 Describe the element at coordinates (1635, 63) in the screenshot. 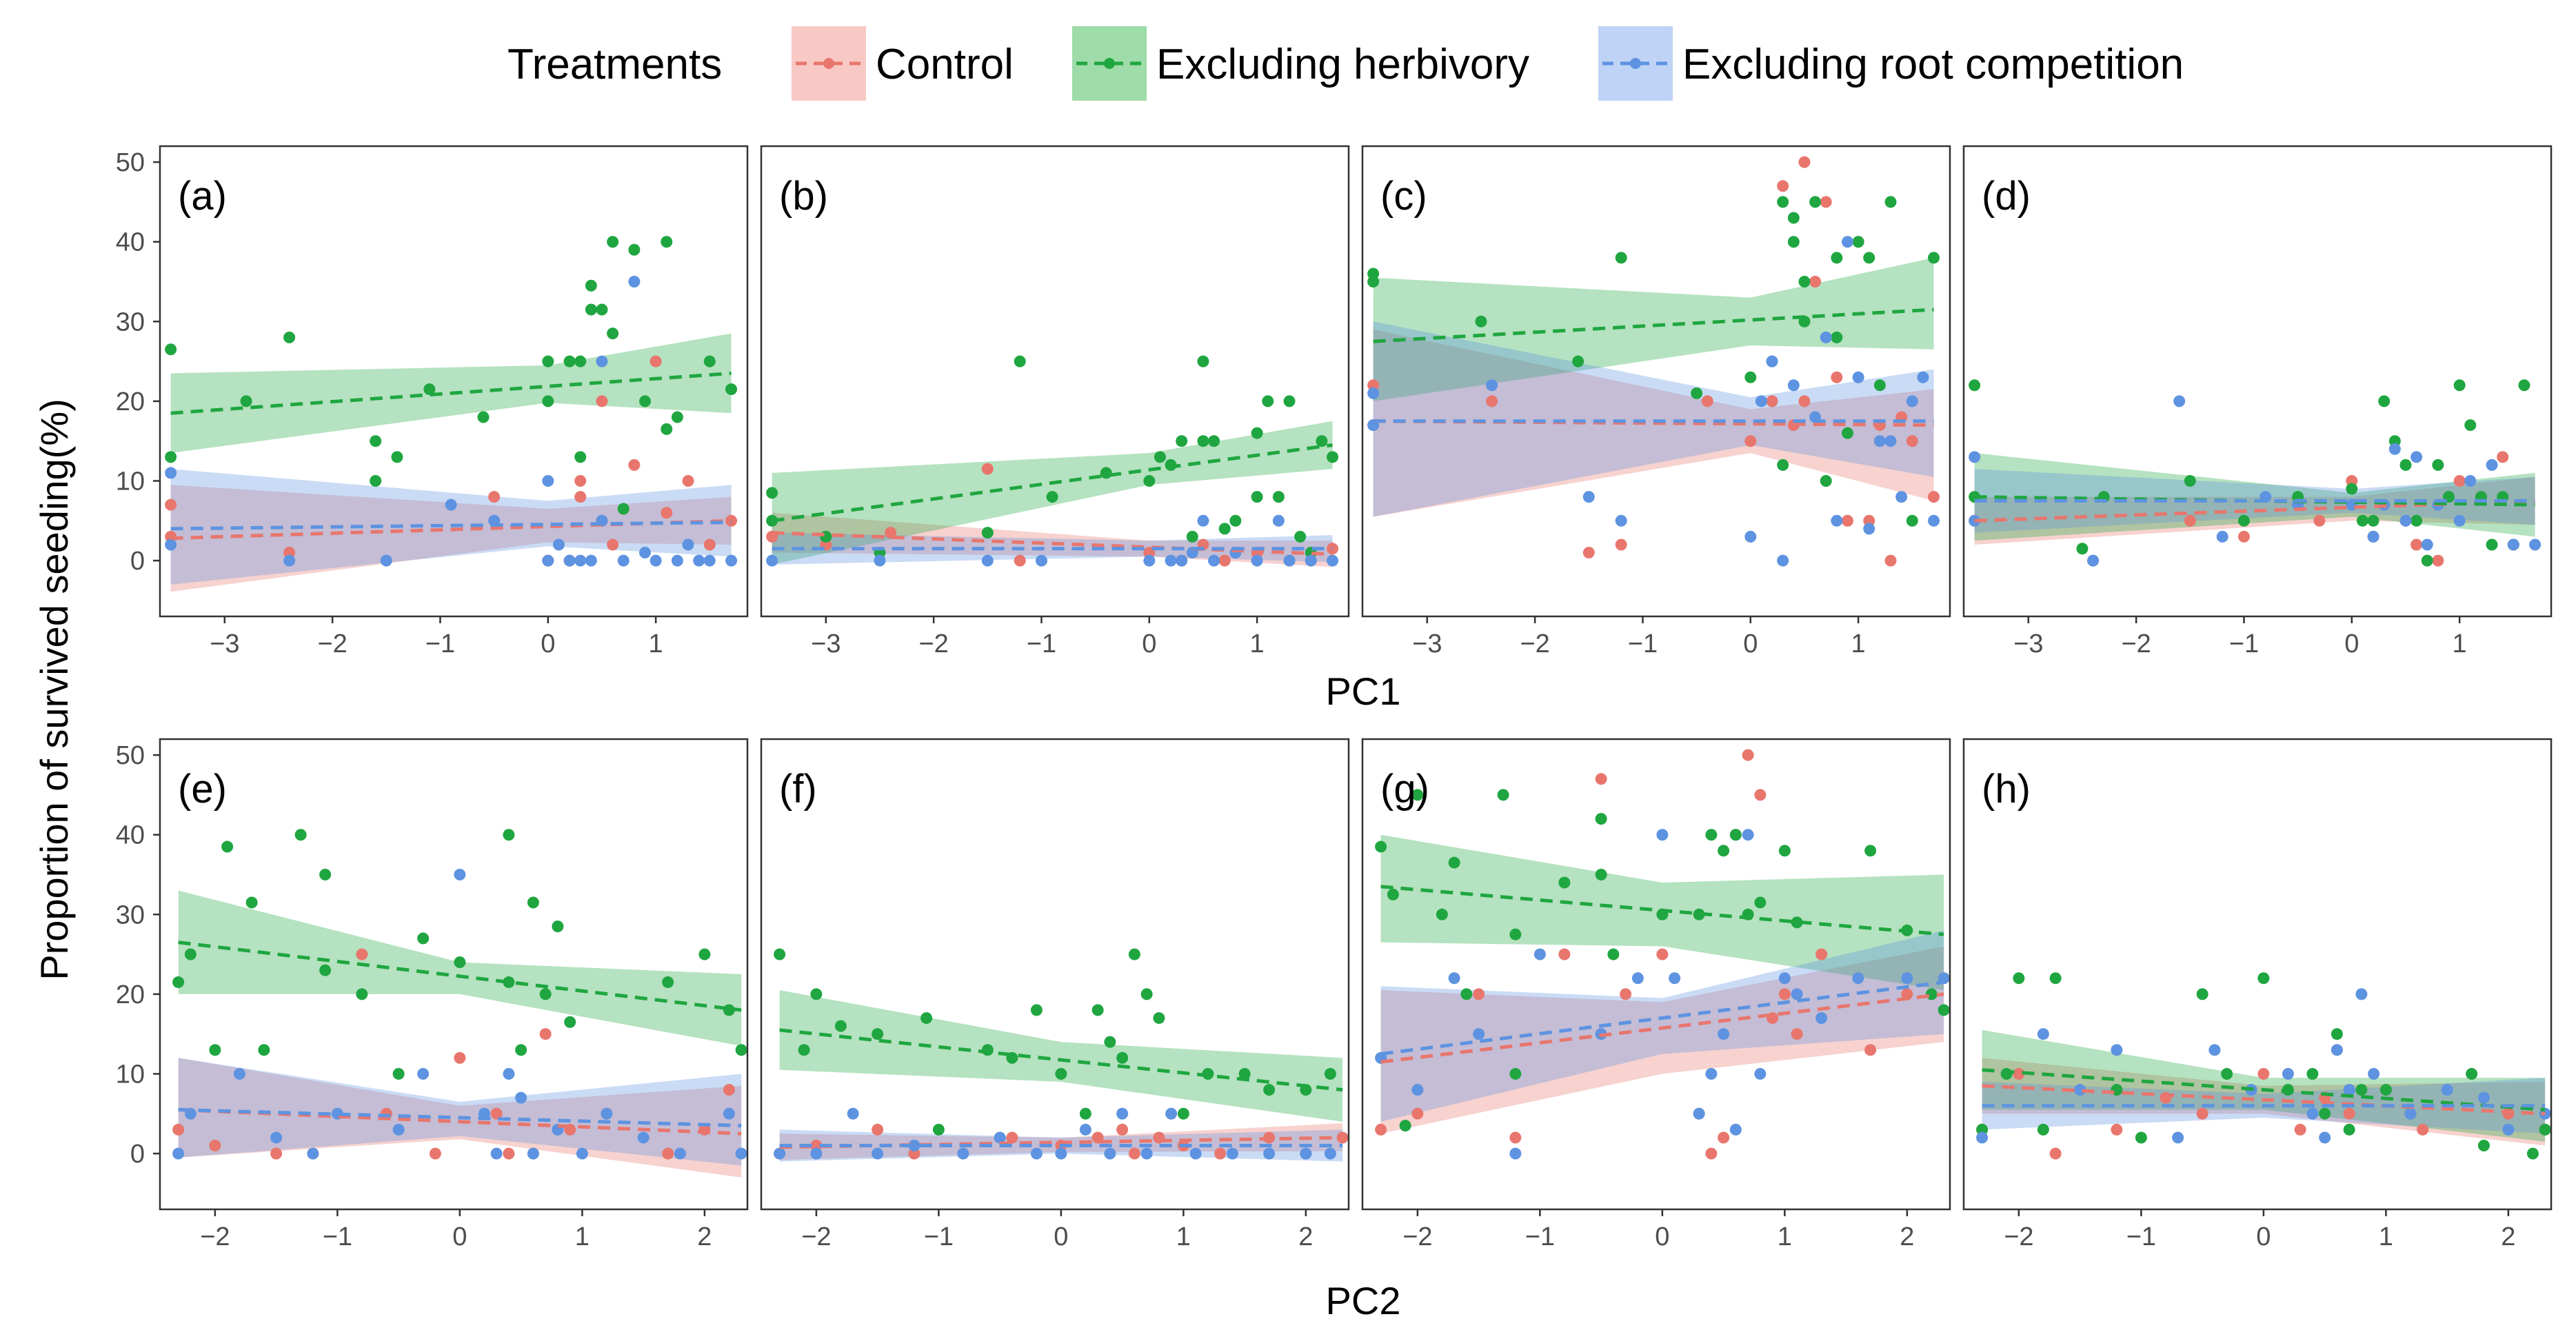

I see `legend-swatch-point` at that location.